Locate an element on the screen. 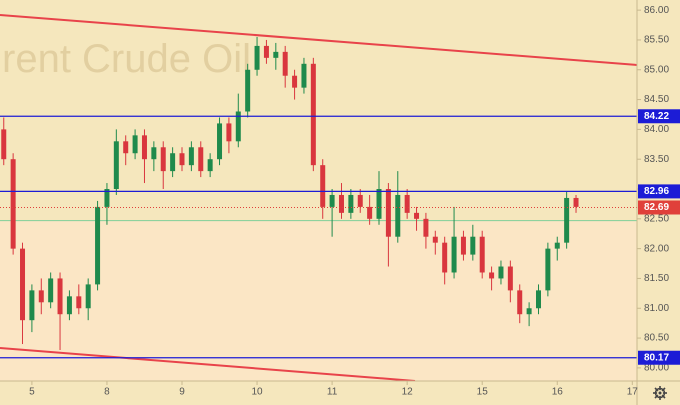 This screenshot has height=405, width=680. level-label: 84.22 is located at coordinates (656, 116).